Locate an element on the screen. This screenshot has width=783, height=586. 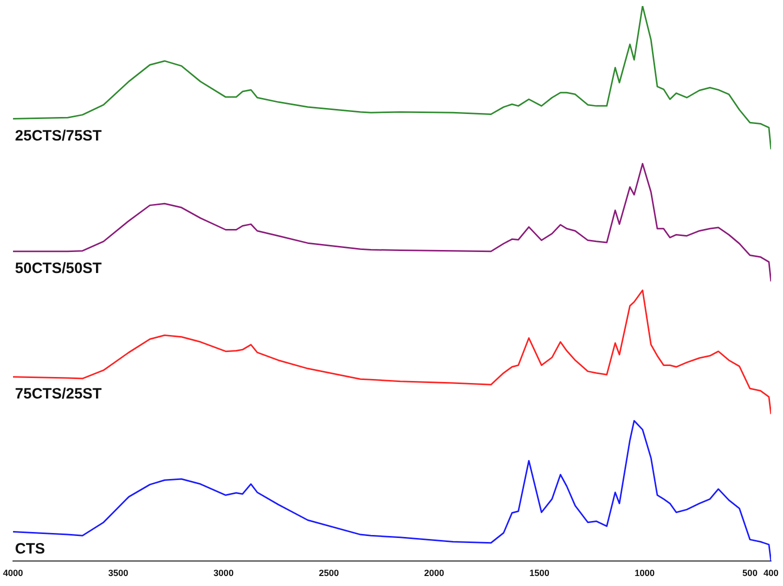
x-tick-label: 3000 is located at coordinates (224, 573).